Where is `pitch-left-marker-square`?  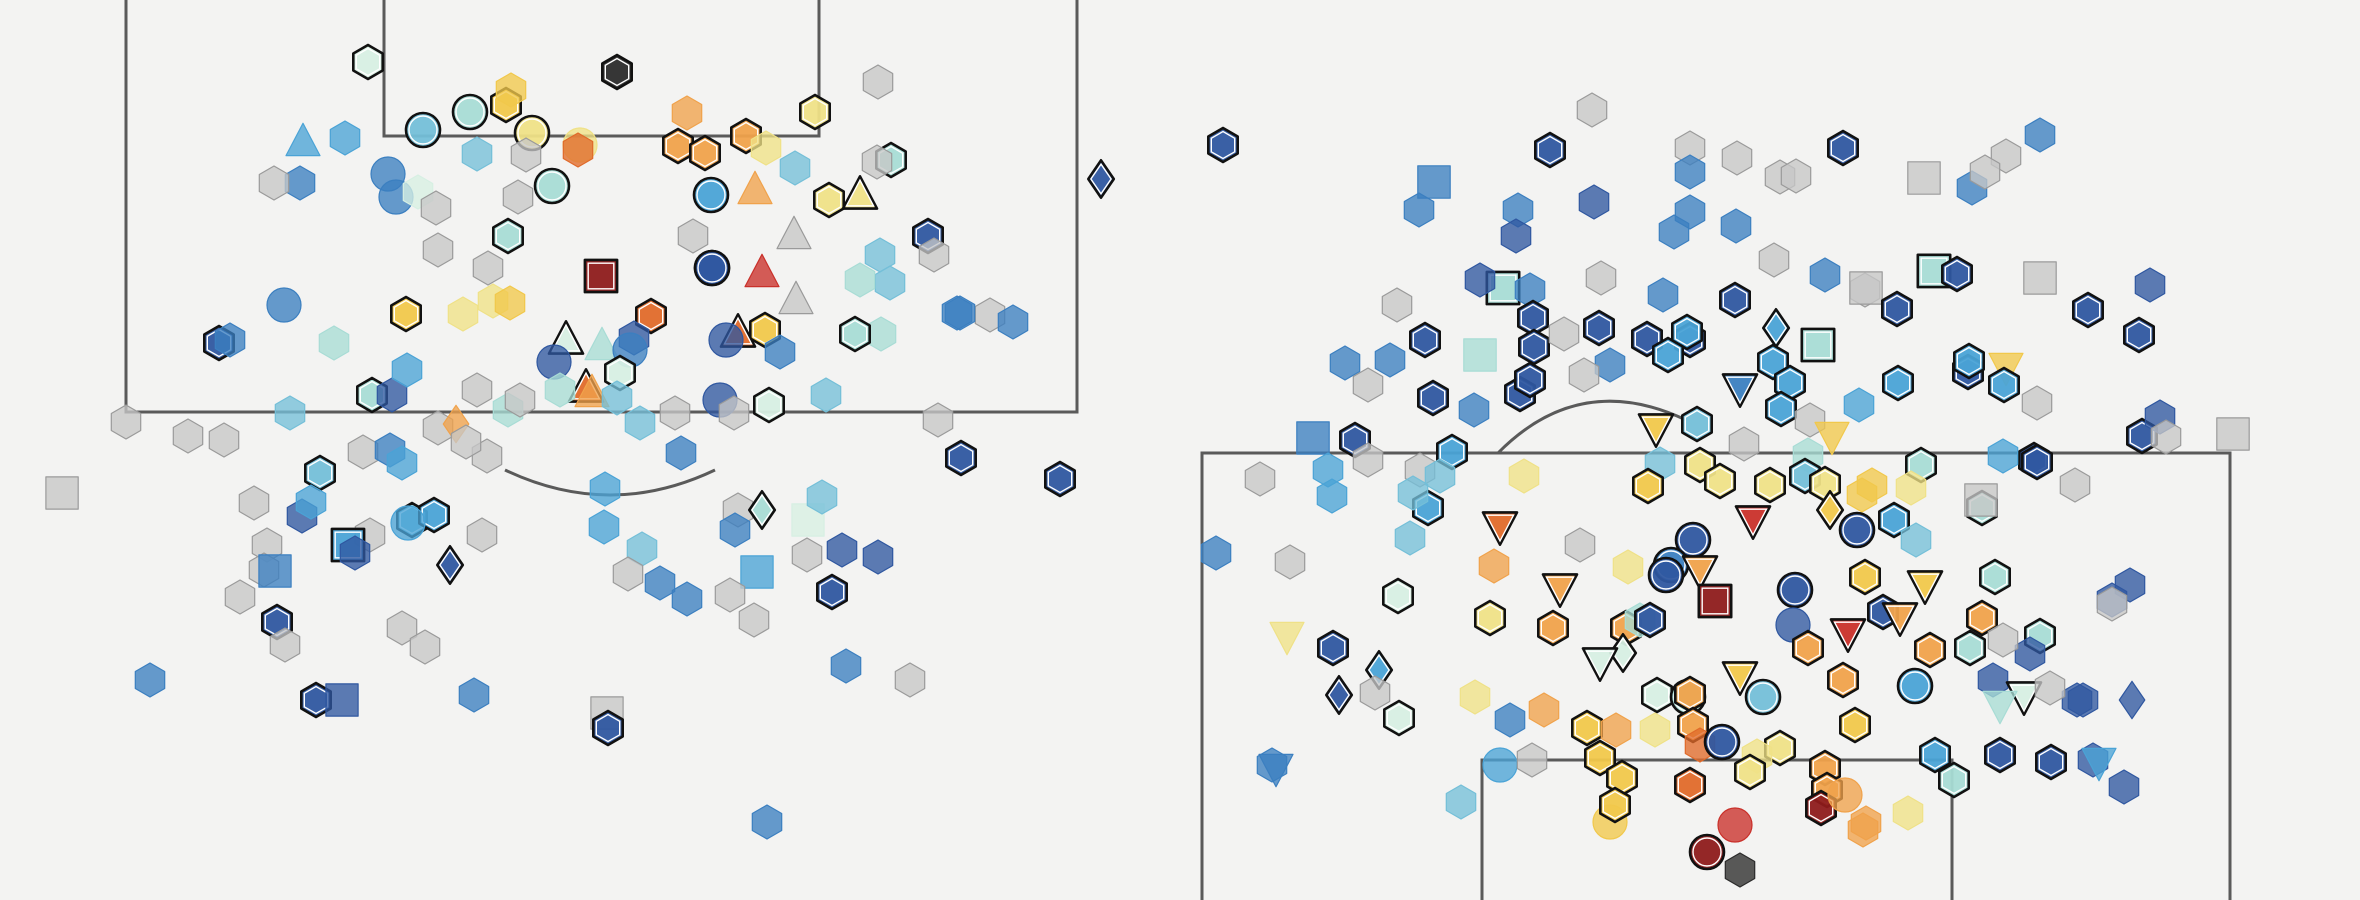 pitch-left-marker-square is located at coordinates (275, 571).